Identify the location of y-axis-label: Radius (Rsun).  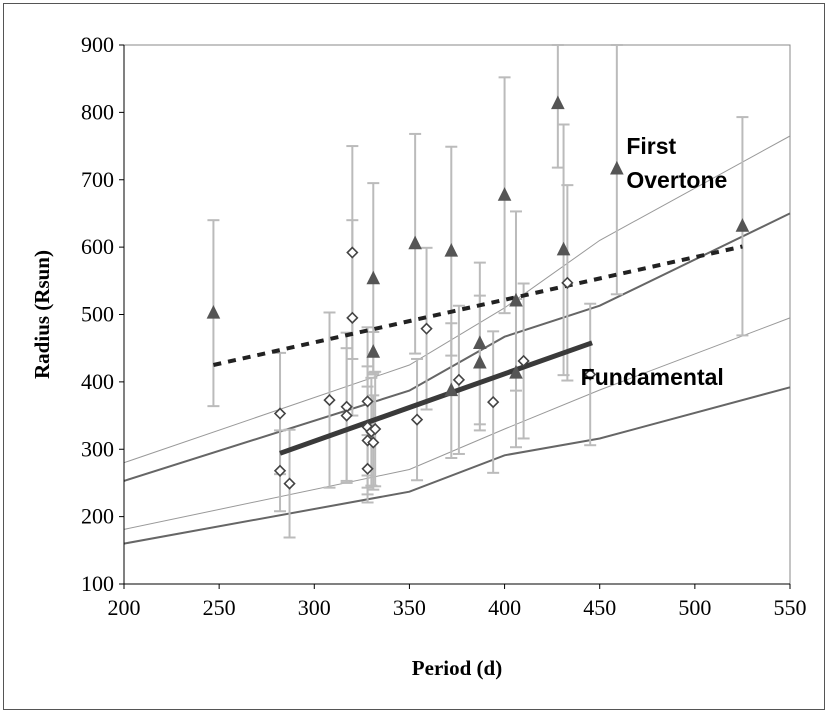
(42, 314).